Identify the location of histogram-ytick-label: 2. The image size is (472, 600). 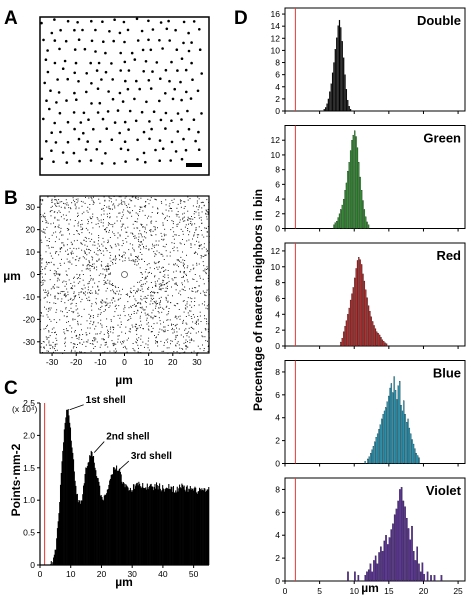
(277, 99).